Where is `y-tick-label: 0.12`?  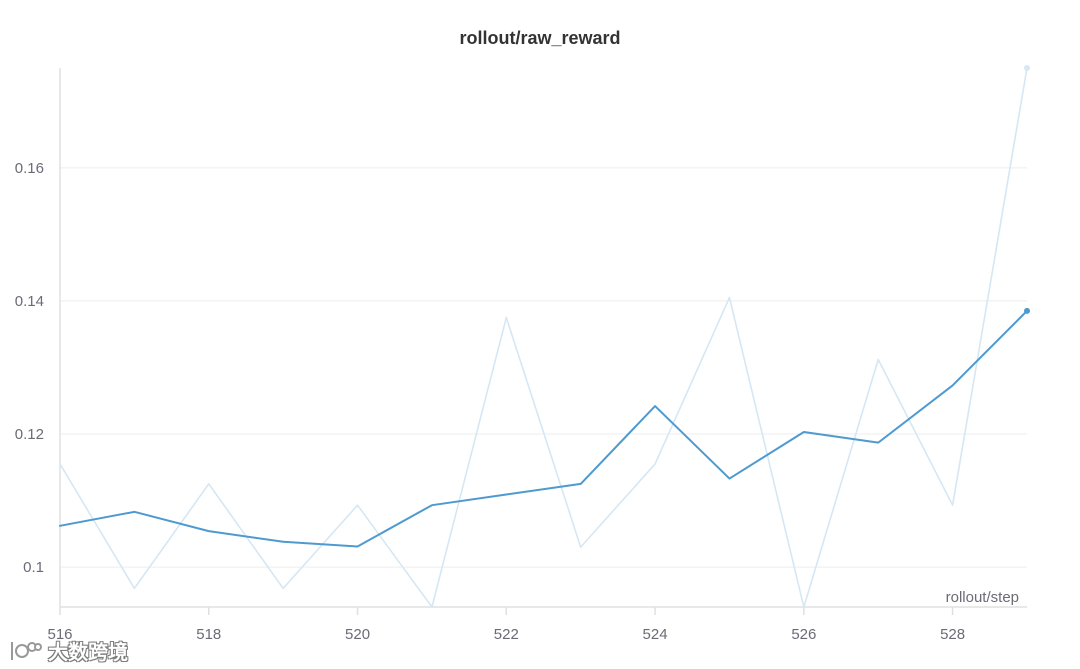 y-tick-label: 0.12 is located at coordinates (29, 434).